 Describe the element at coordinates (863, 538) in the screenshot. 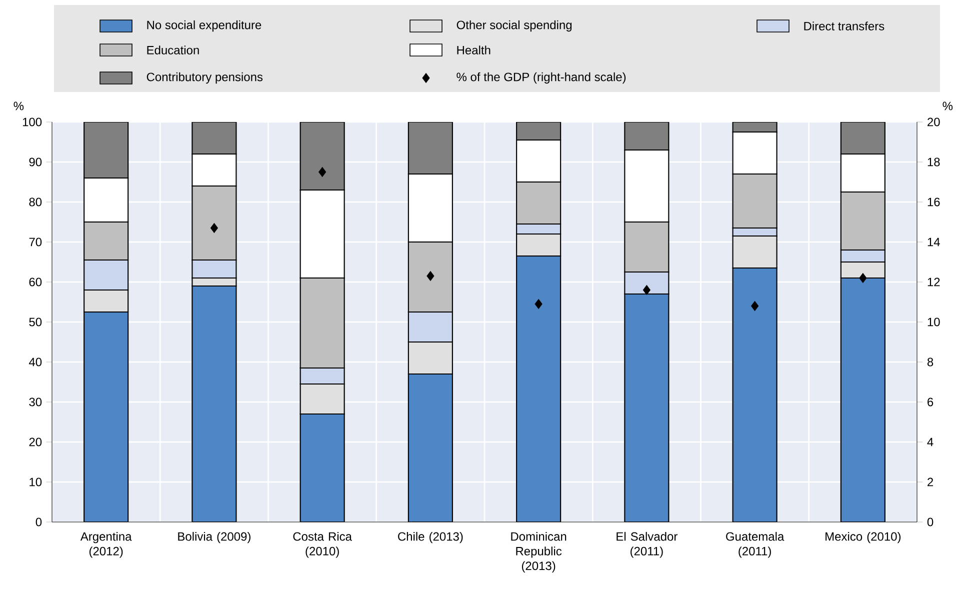

I see `x-tick-label: Mexico (2010)` at that location.